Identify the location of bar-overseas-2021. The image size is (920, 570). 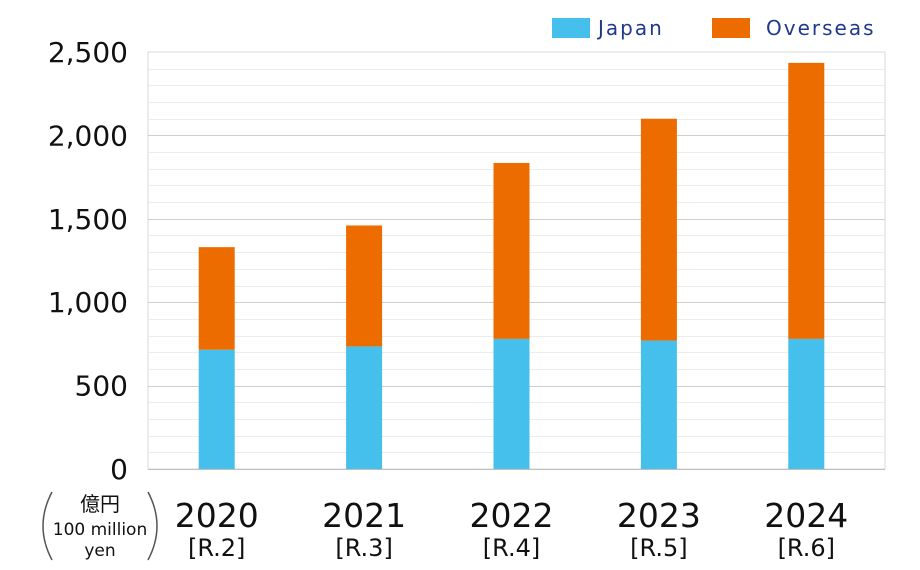
(364, 286).